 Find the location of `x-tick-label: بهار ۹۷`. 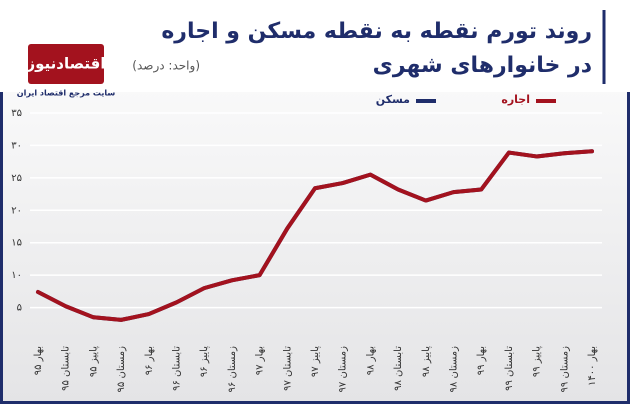

x-tick-label: بهار ۹۷ is located at coordinates (260, 360).